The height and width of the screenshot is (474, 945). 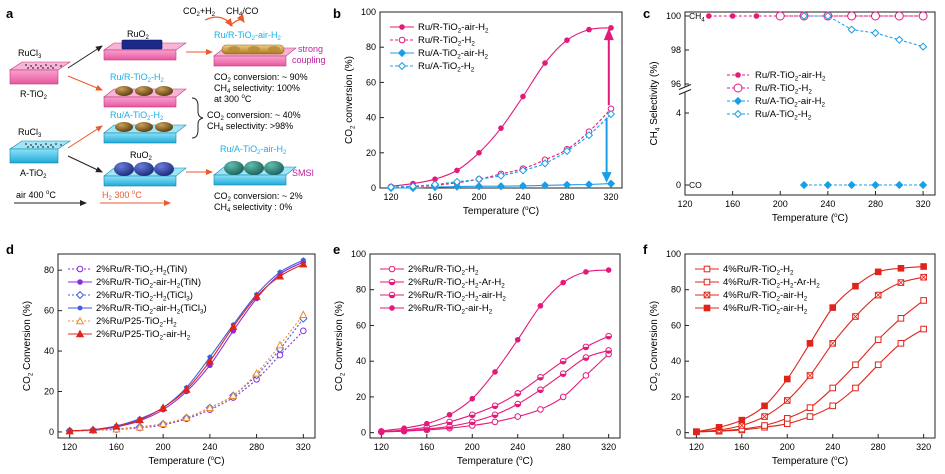 I want to click on chart-c-frame, so click(x=810, y=103).